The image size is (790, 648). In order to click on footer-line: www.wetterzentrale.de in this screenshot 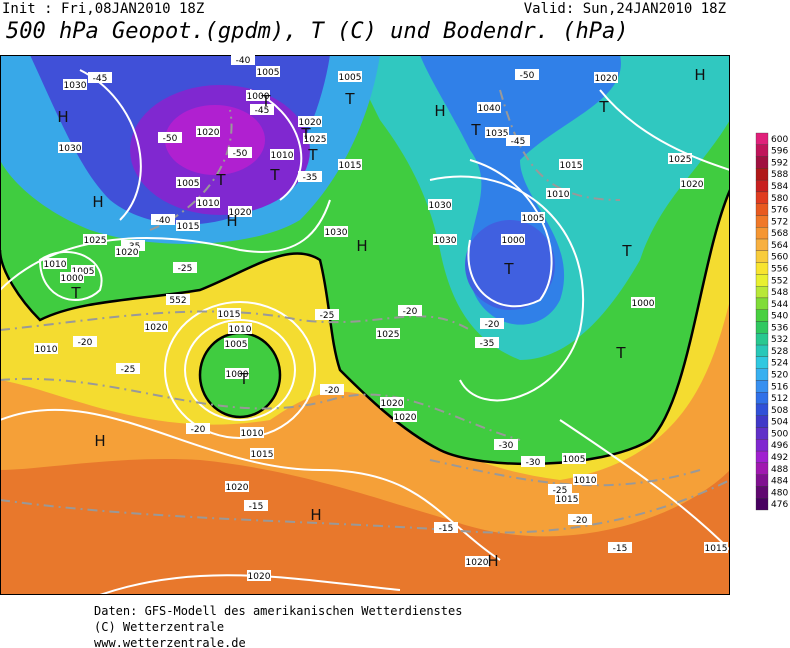, I will do `click(170, 642)`.